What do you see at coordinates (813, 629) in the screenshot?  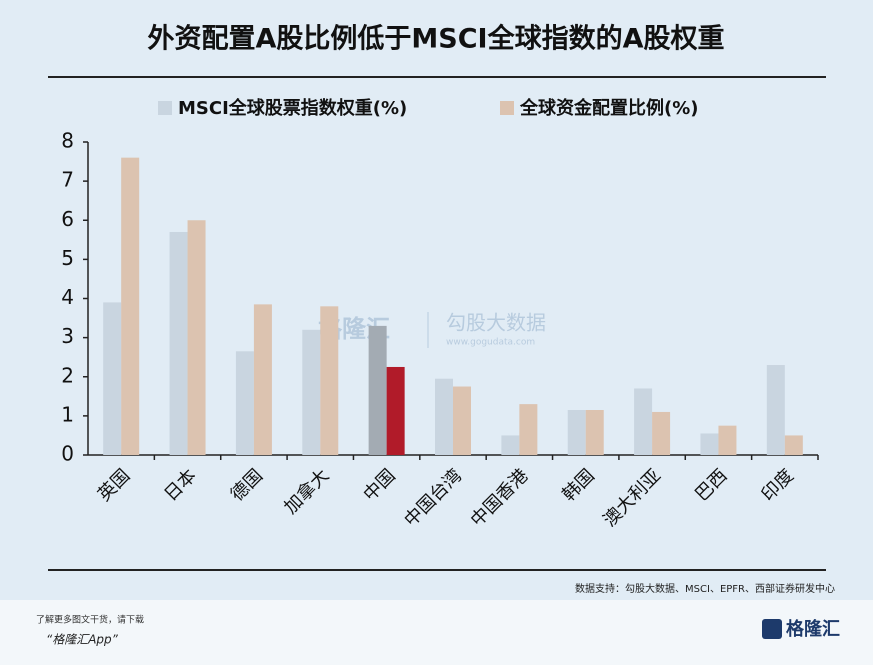 I see `footer-logo: 格隆汇` at bounding box center [813, 629].